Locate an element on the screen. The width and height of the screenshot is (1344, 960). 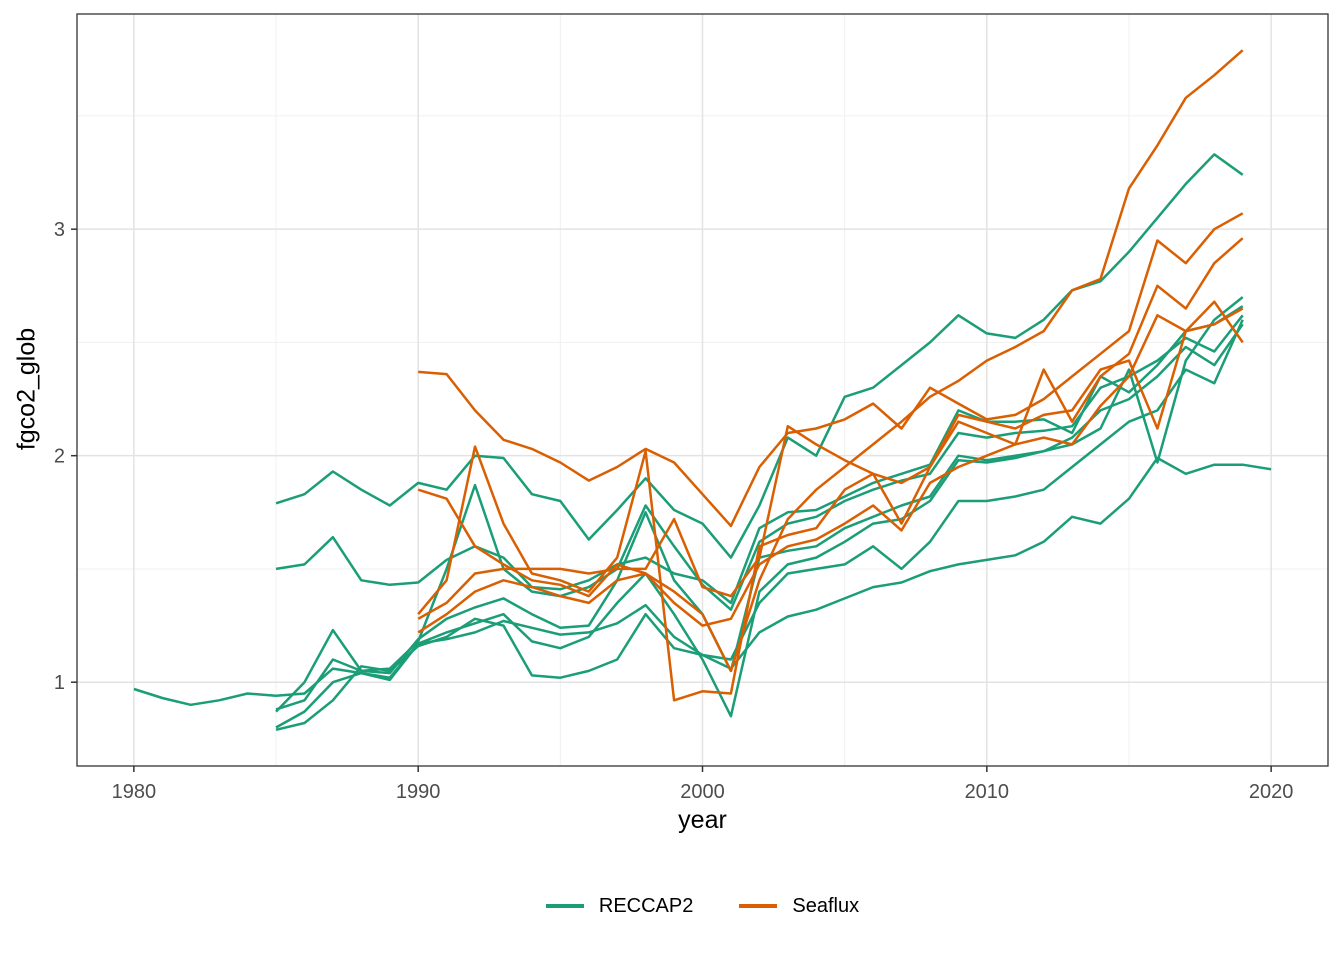
legend-label: RECCAP2 is located at coordinates (646, 905).